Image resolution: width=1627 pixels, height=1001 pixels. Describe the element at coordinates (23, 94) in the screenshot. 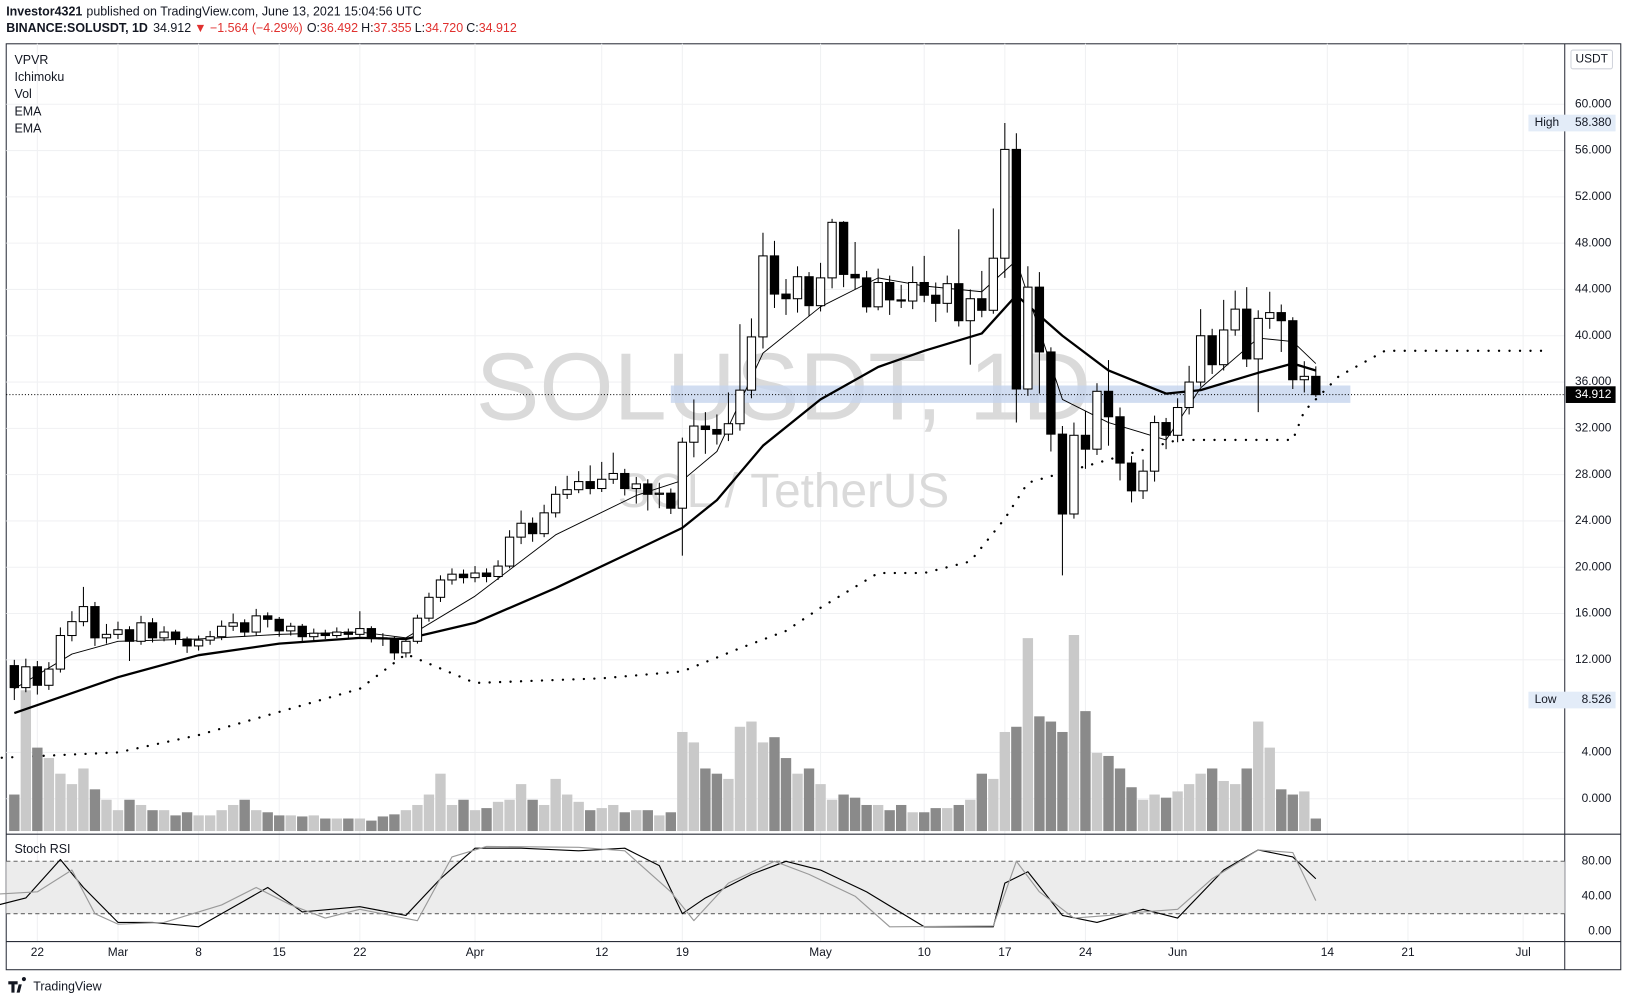

I see `indicator-label: Vol` at that location.